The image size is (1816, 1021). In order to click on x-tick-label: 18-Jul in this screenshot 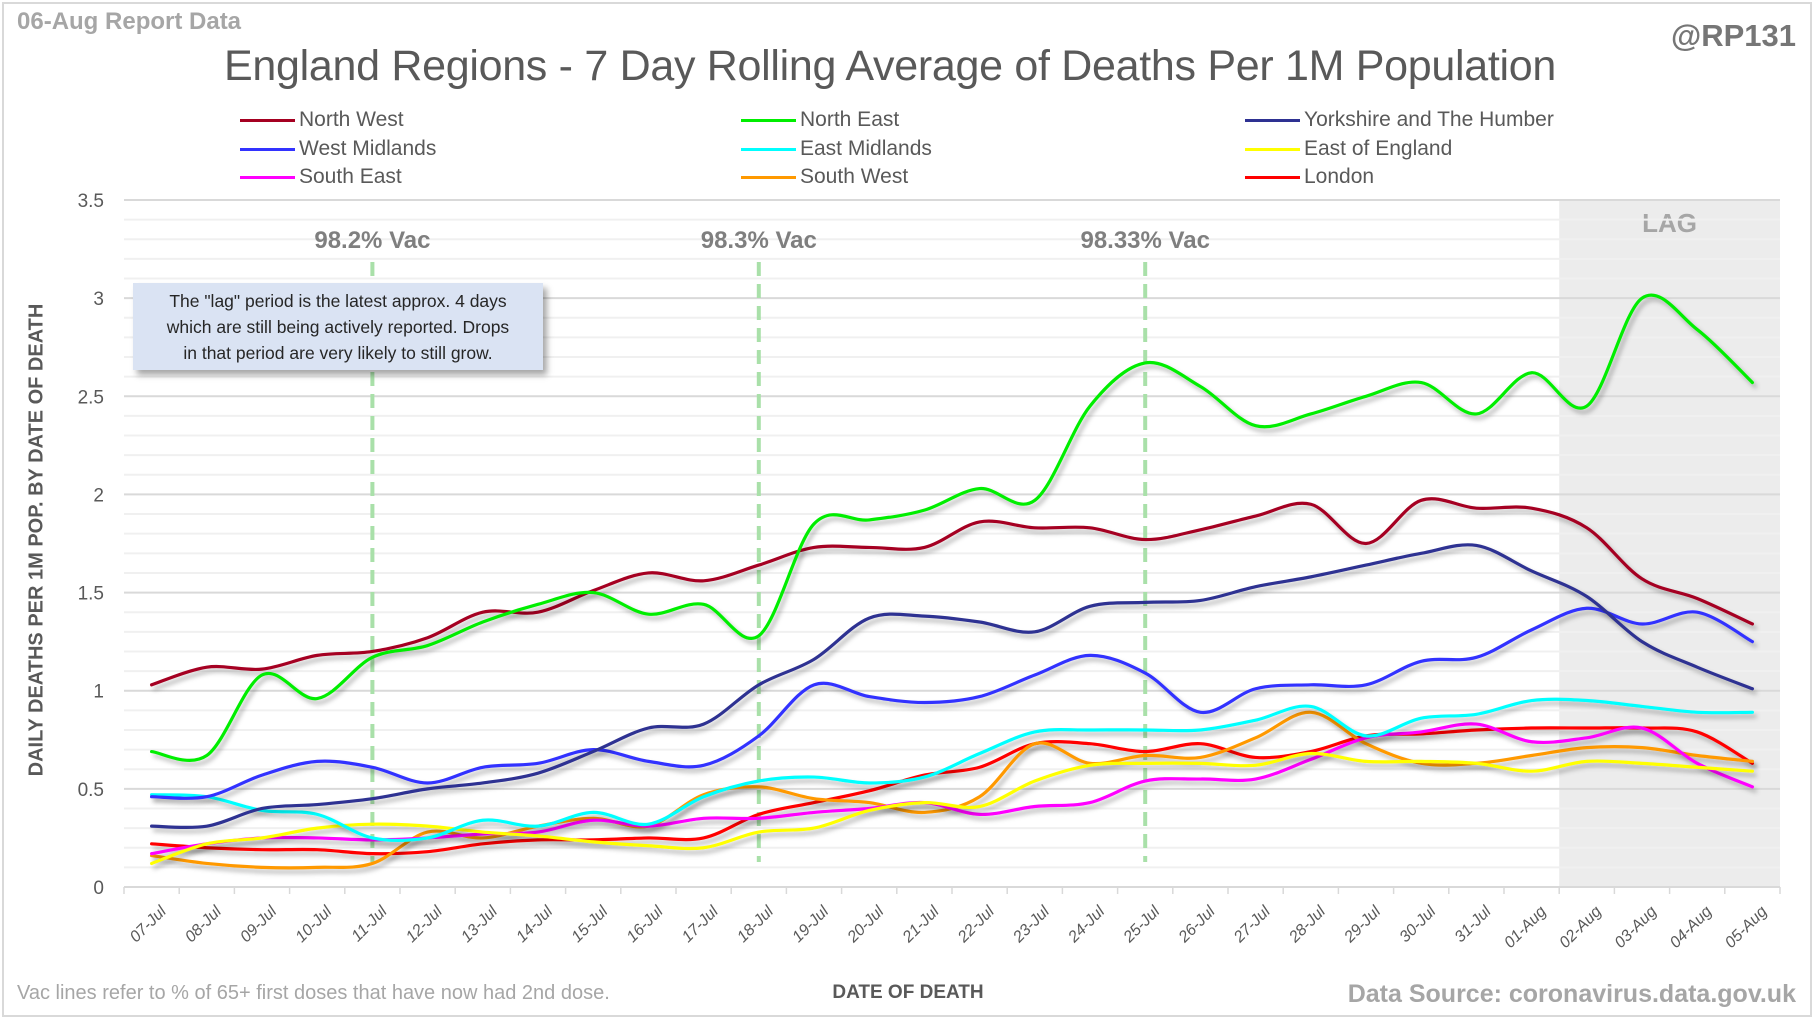, I will do `click(755, 924)`.